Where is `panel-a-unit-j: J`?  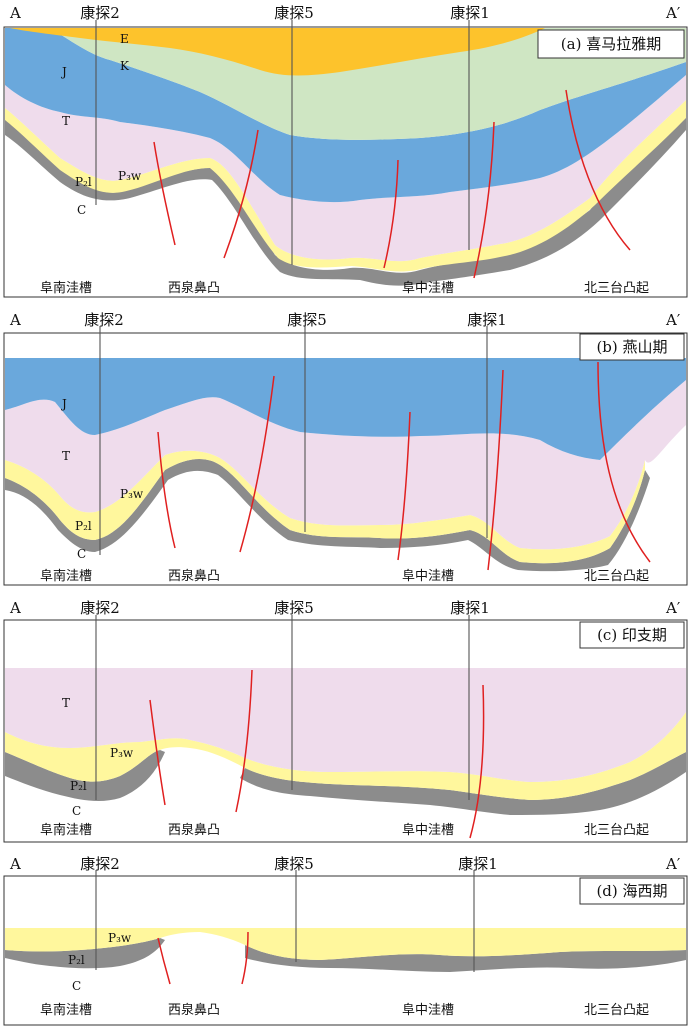
panel-a-unit-j: J is located at coordinates (63, 72).